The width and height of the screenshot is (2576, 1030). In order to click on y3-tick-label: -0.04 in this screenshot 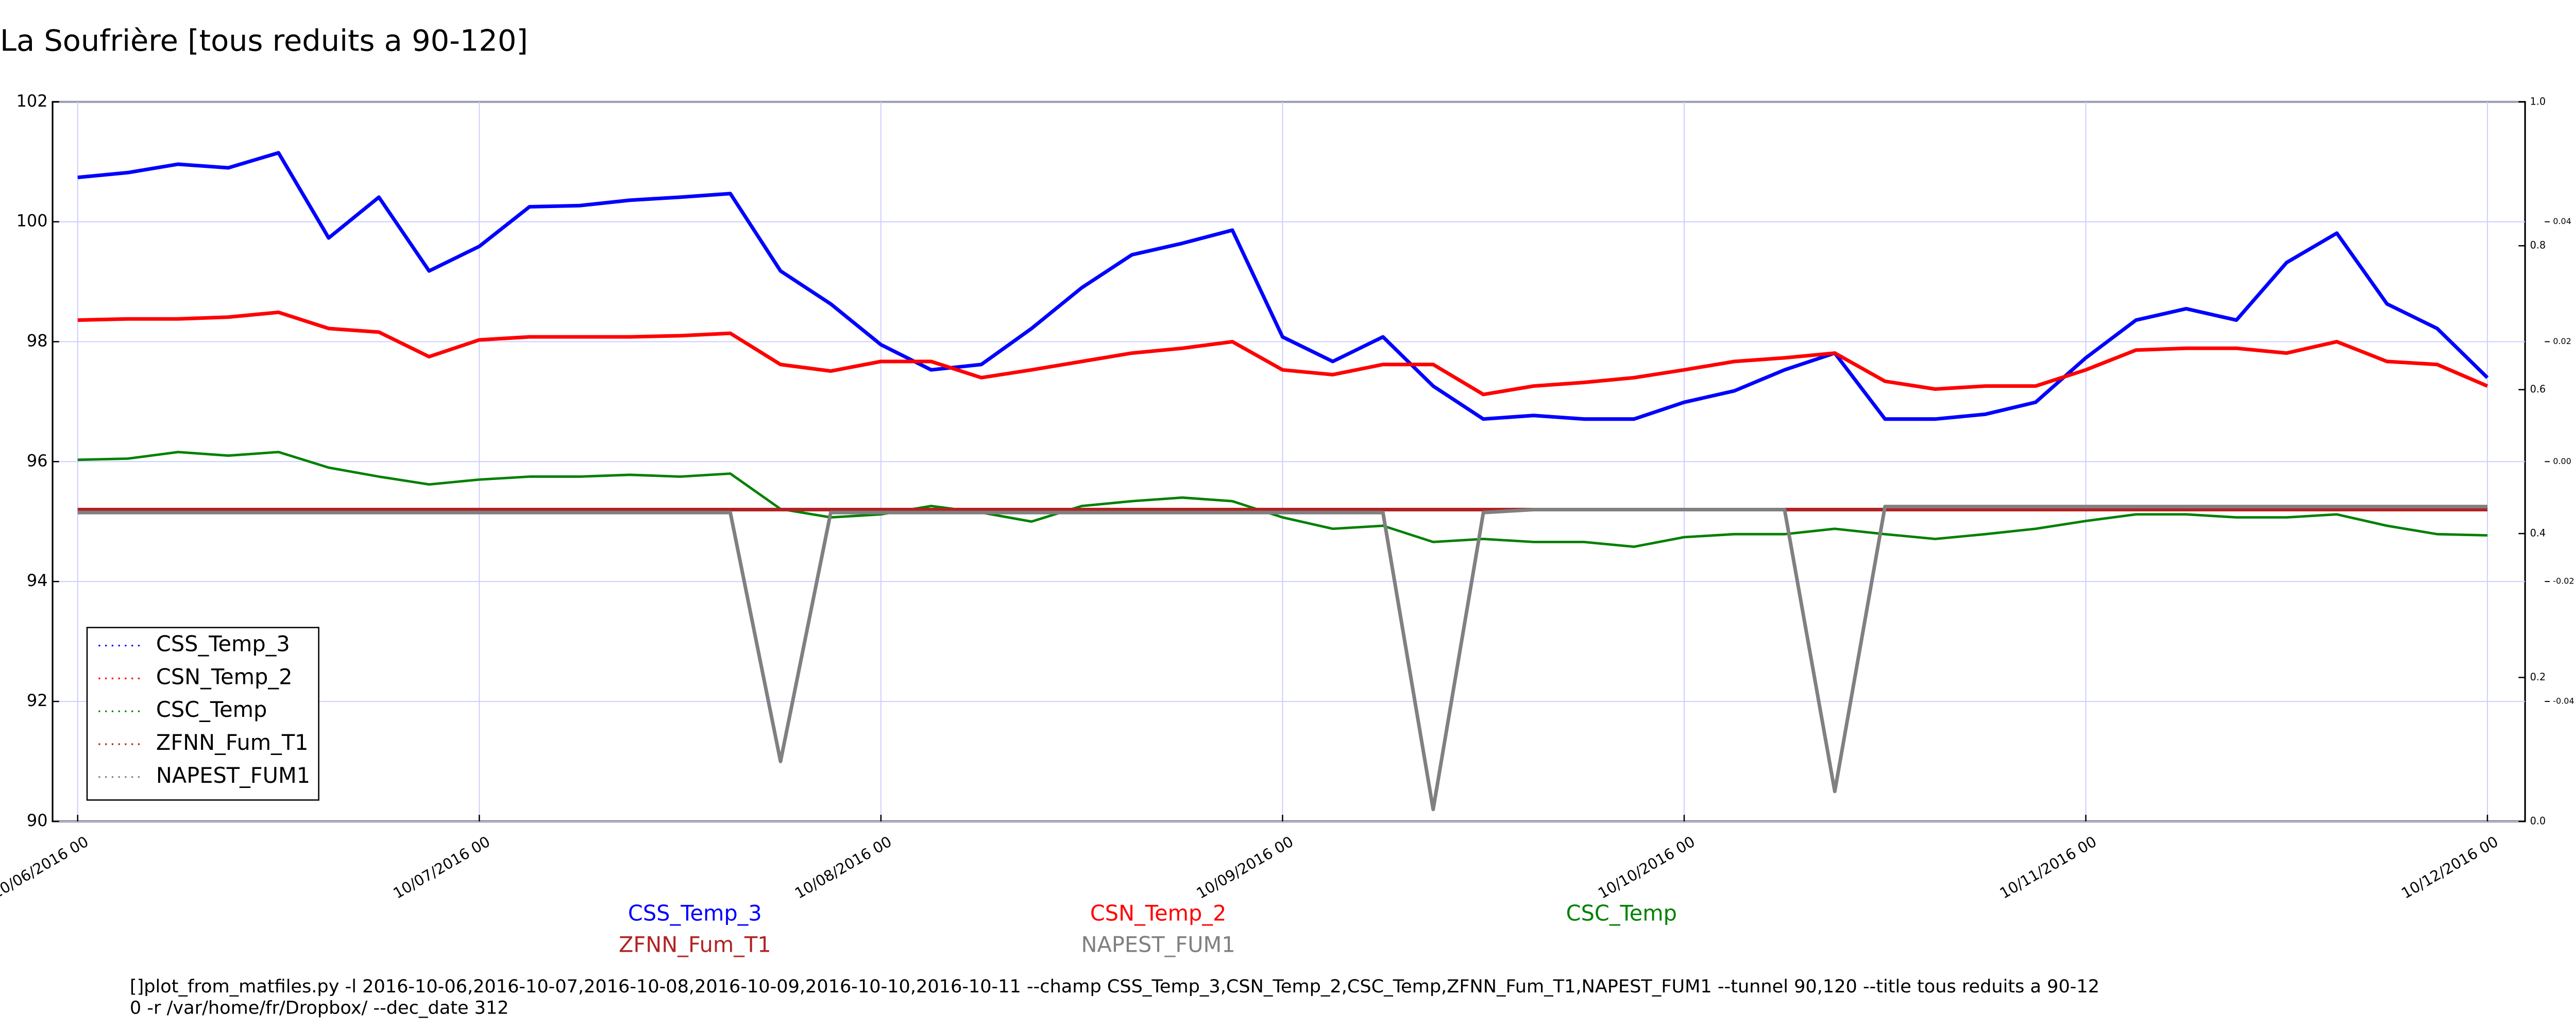, I will do `click(2564, 701)`.